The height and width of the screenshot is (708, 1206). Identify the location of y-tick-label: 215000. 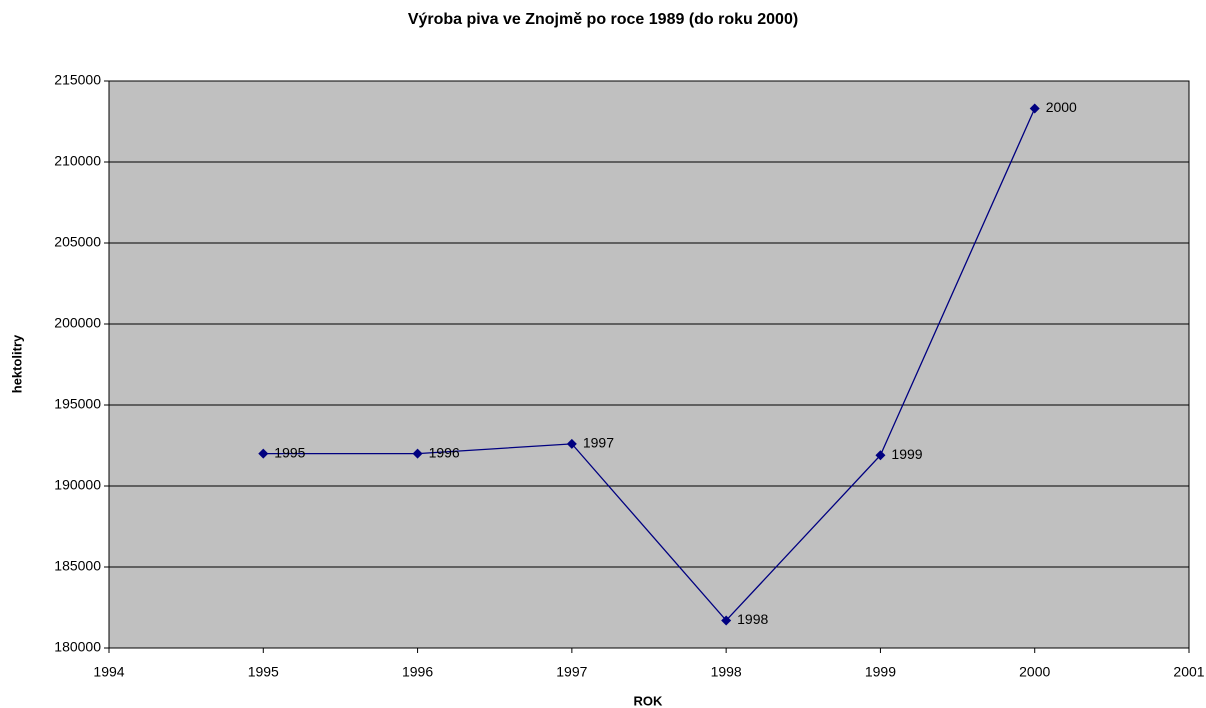
(77, 80).